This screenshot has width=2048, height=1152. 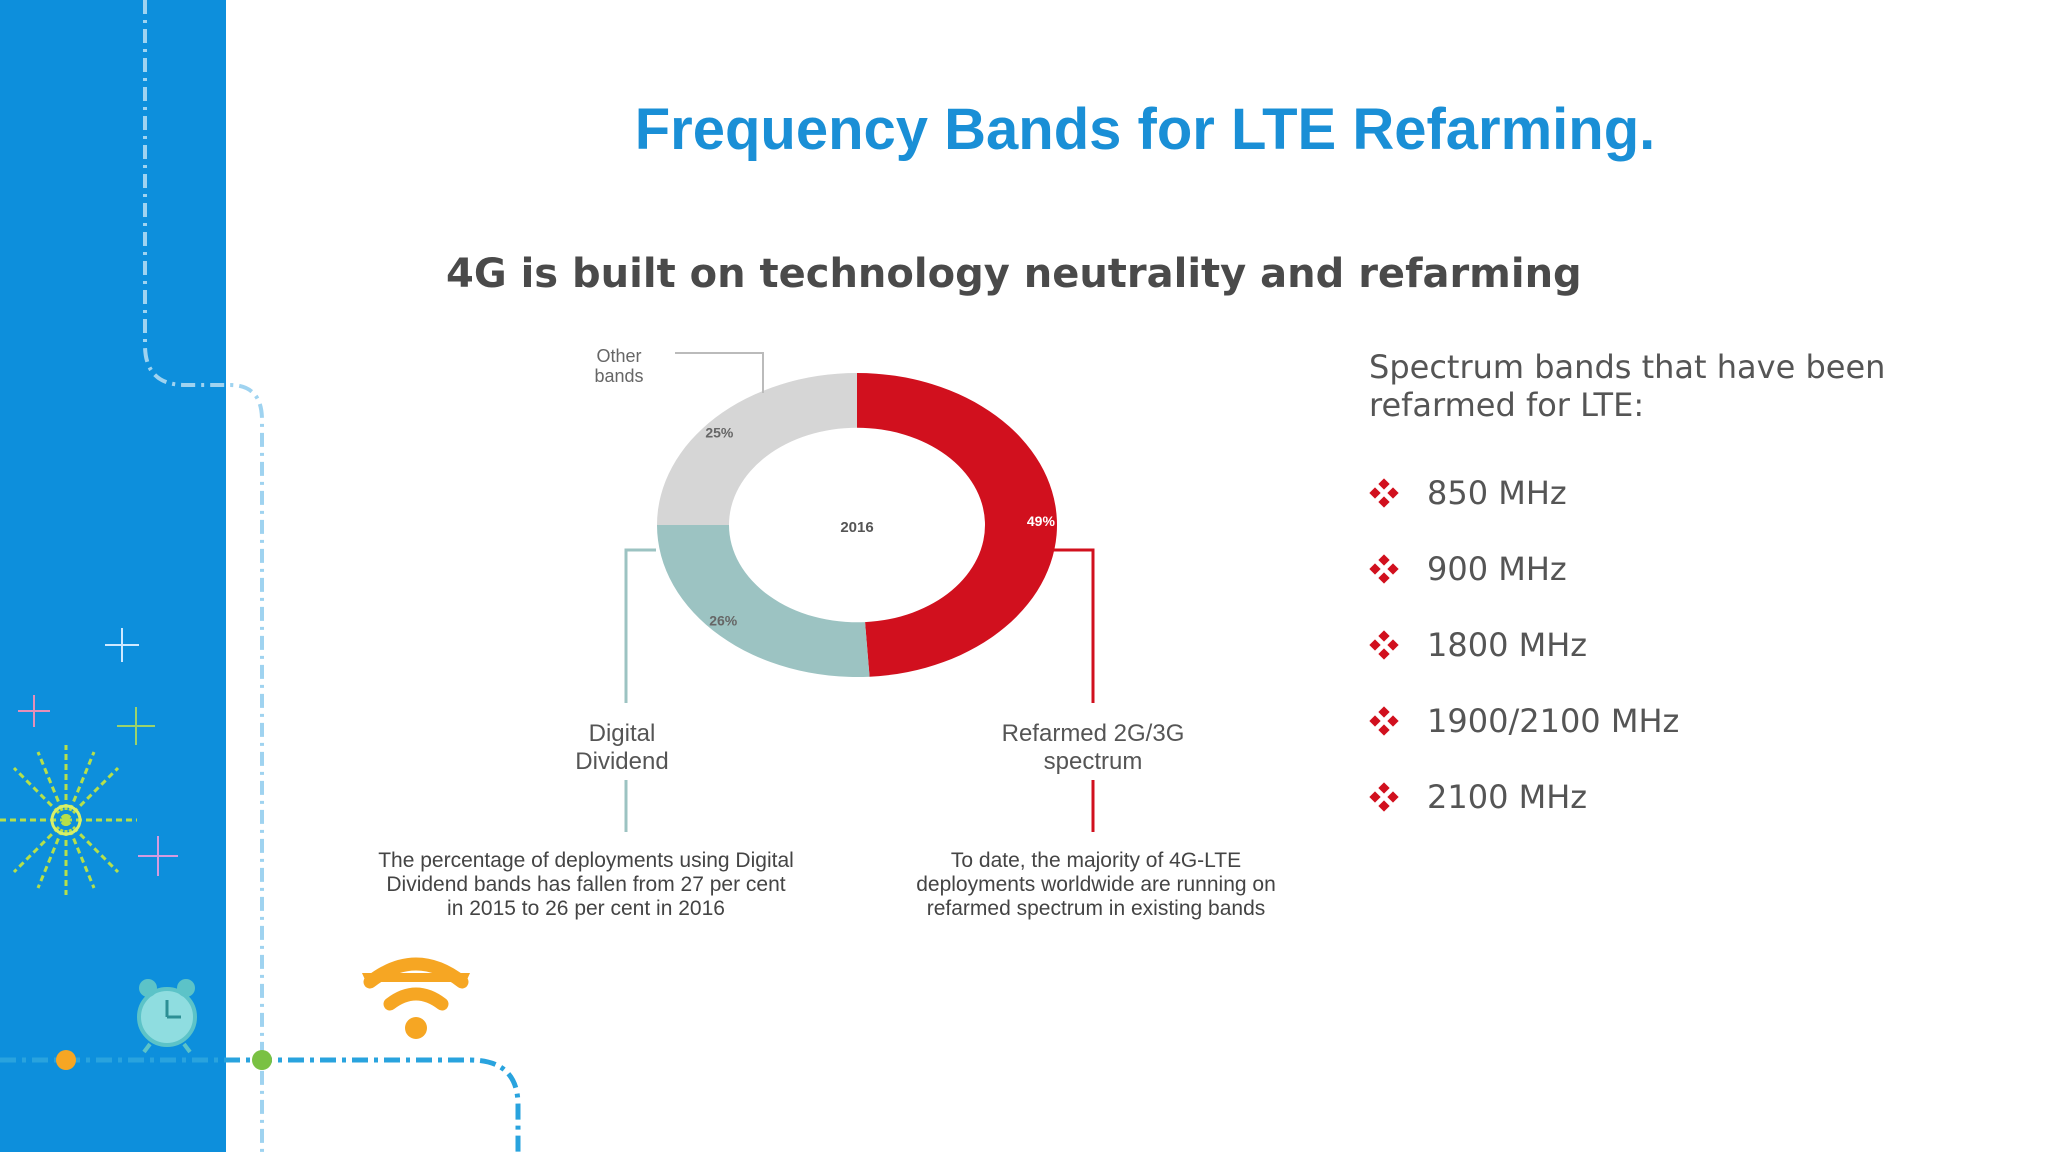 I want to click on donut-center-label: 2016, so click(x=856, y=527).